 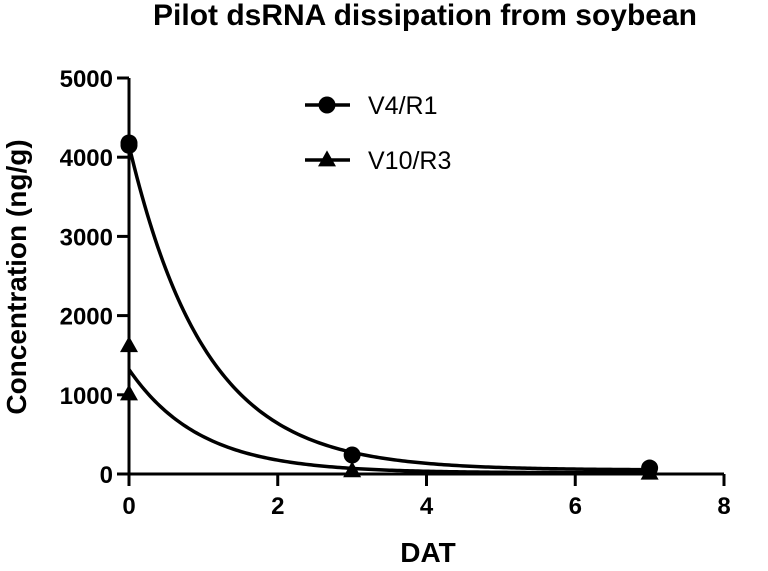 What do you see at coordinates (425, 16) in the screenshot?
I see `chart-title: Pilot dsRNA dissipation from soybean` at bounding box center [425, 16].